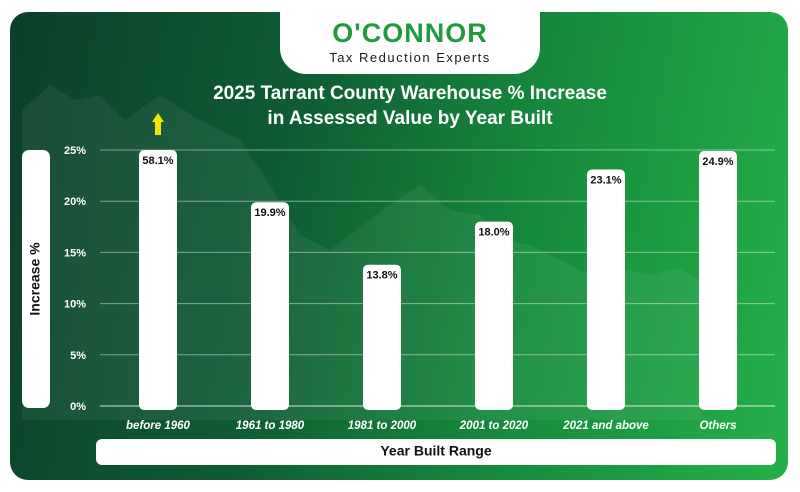 This screenshot has width=800, height=492. I want to click on data-label: 23.1%, so click(605, 180).